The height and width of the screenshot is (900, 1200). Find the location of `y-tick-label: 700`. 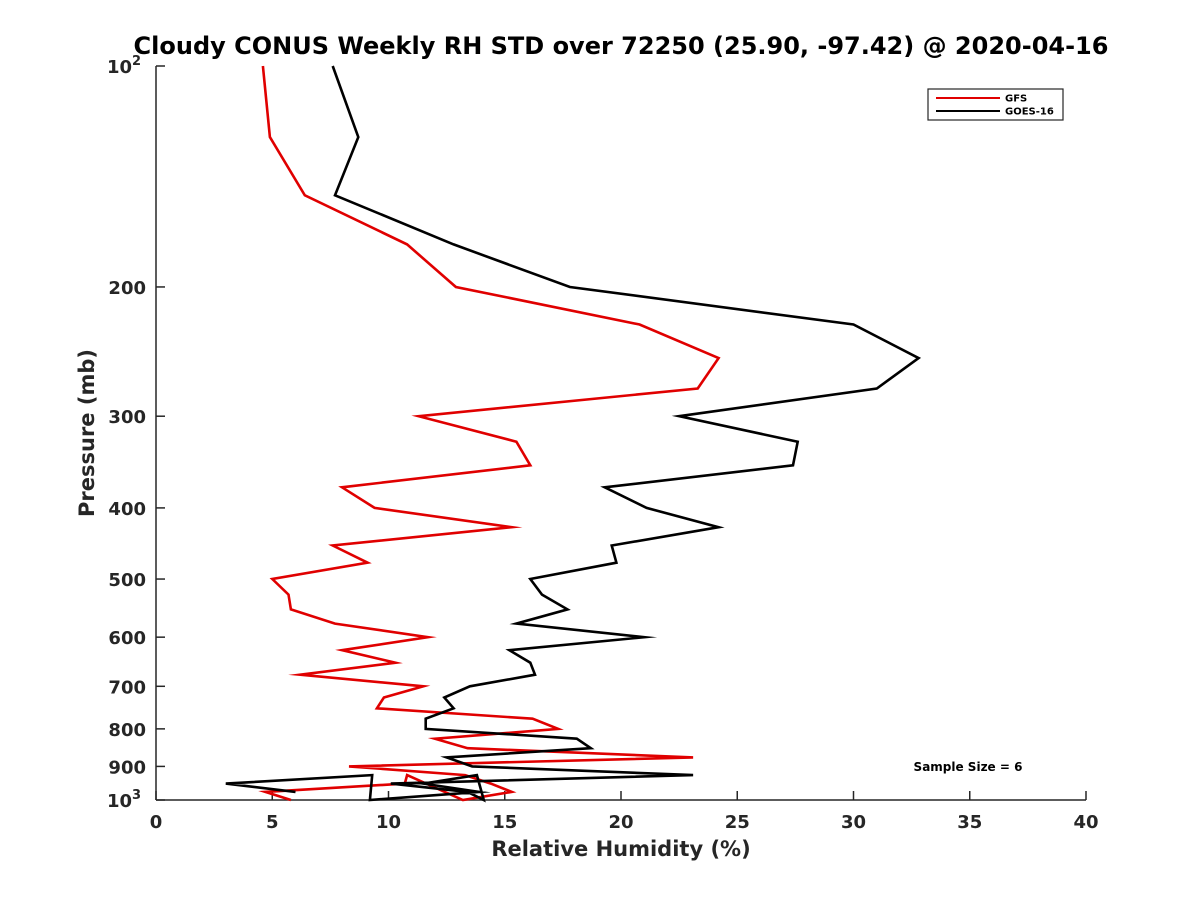

y-tick-label: 700 is located at coordinates (127, 687).